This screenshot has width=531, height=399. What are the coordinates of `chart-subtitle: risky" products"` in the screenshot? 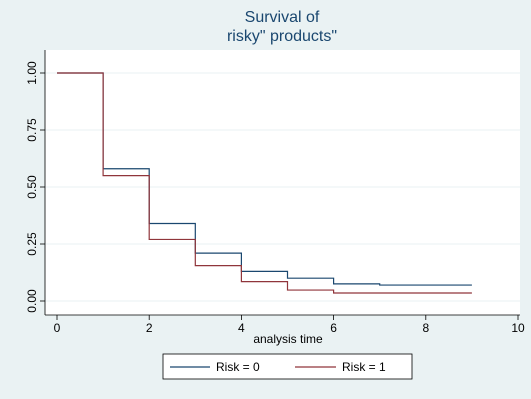 It's located at (282, 36).